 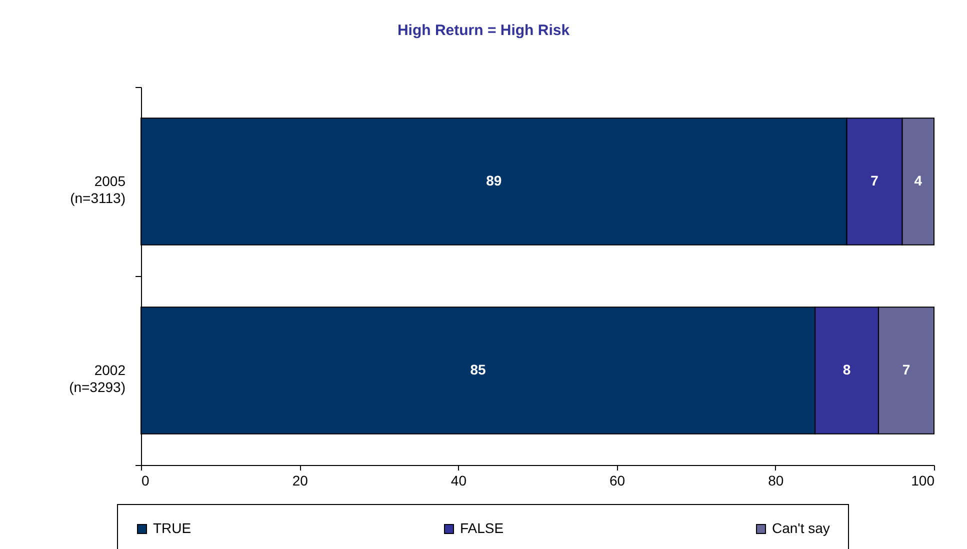 What do you see at coordinates (146, 480) in the screenshot?
I see `x-tick-label: 0` at bounding box center [146, 480].